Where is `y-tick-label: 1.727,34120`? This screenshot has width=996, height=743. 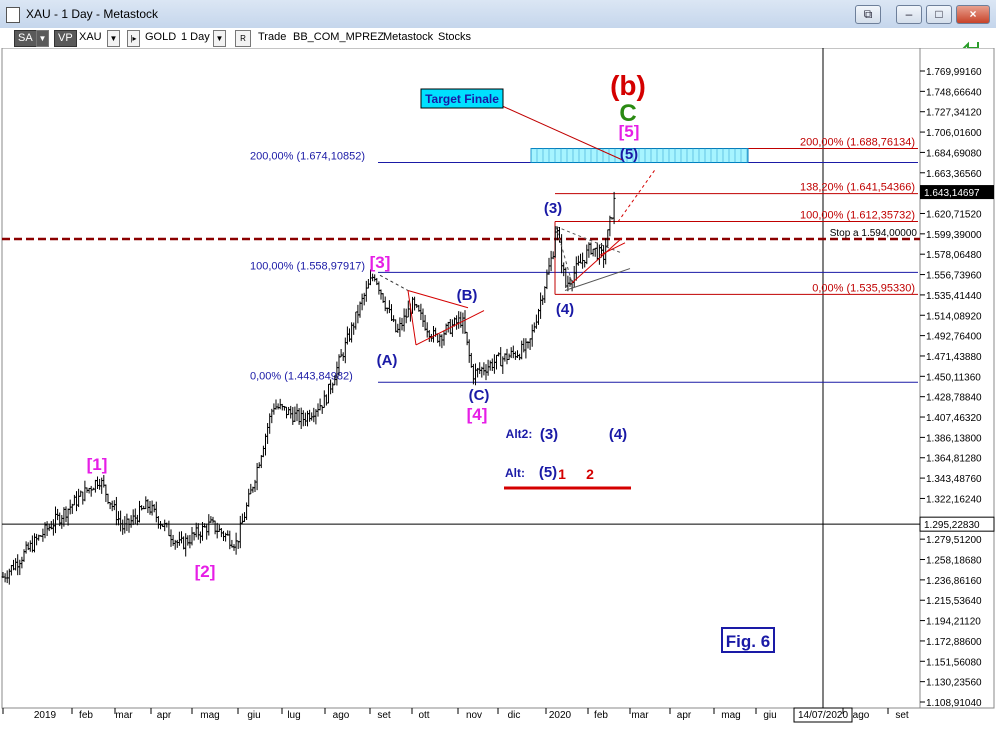 y-tick-label: 1.727,34120 is located at coordinates (954, 113).